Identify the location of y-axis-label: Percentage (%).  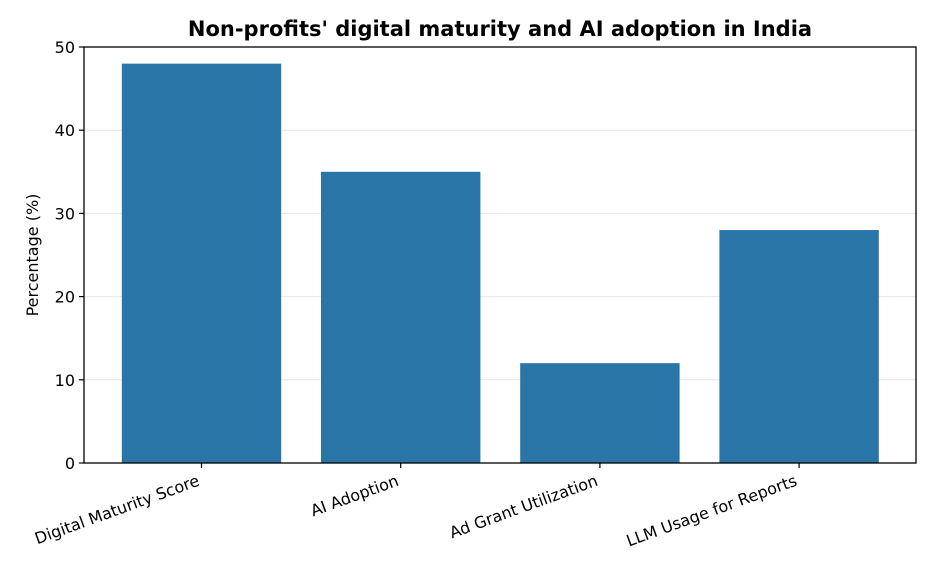
(32, 255).